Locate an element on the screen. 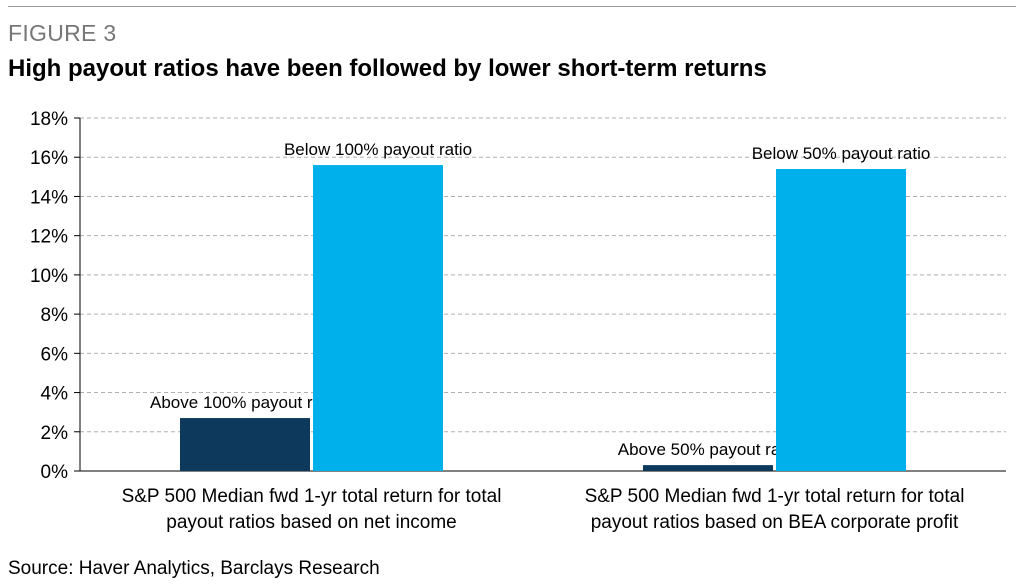 The height and width of the screenshot is (588, 1024). y-tick-label: 8% is located at coordinates (55, 315).